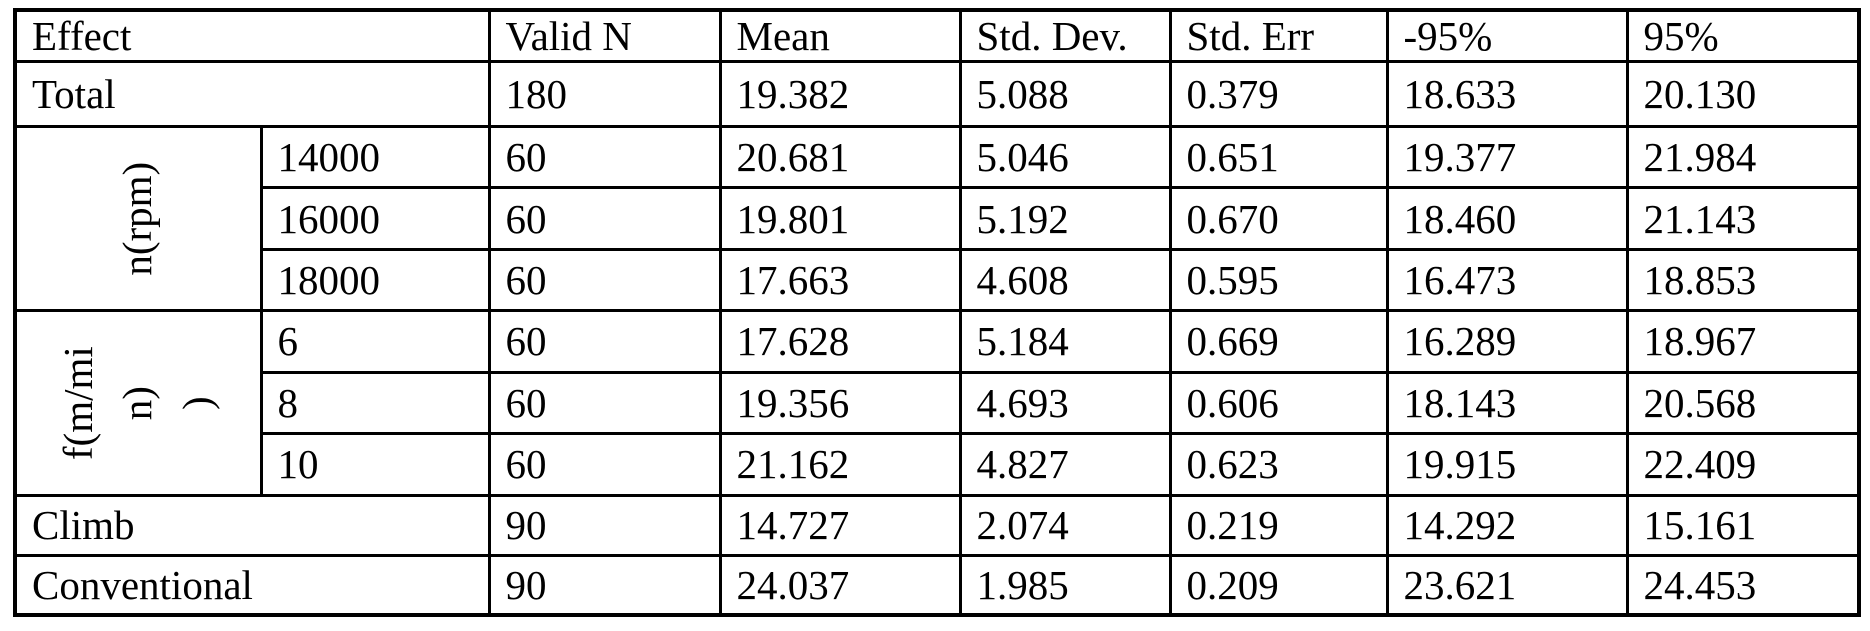  I want to click on f8-ci-low: 18.143, so click(1507, 403).